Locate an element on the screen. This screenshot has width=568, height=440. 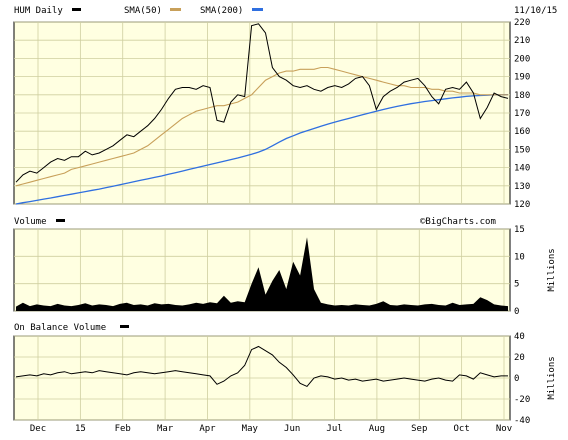
volume-y-axis: 0 5 10 15 is located at coordinates (519, 271).